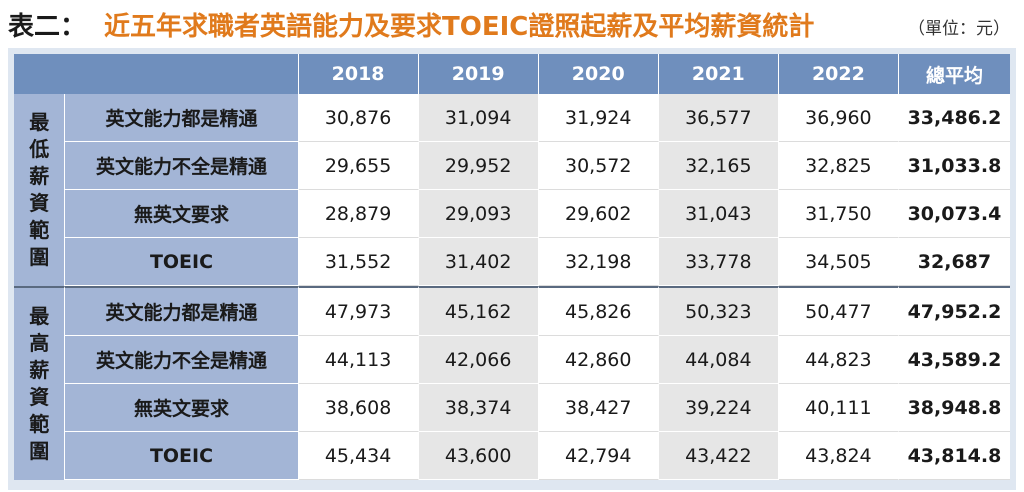 The image size is (1024, 492). What do you see at coordinates (718, 456) in the screenshot?
I see `value-cell: 43,422` at bounding box center [718, 456].